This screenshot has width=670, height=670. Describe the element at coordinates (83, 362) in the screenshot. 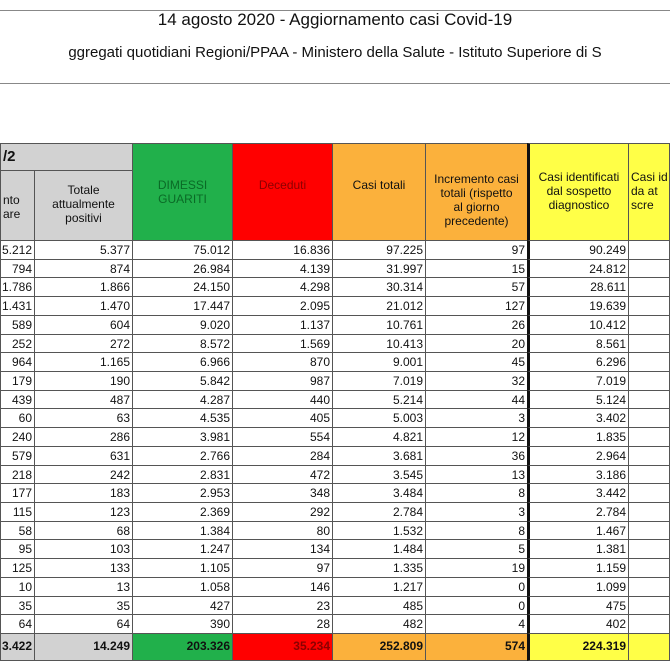

I see `table-cell: 1.165` at that location.